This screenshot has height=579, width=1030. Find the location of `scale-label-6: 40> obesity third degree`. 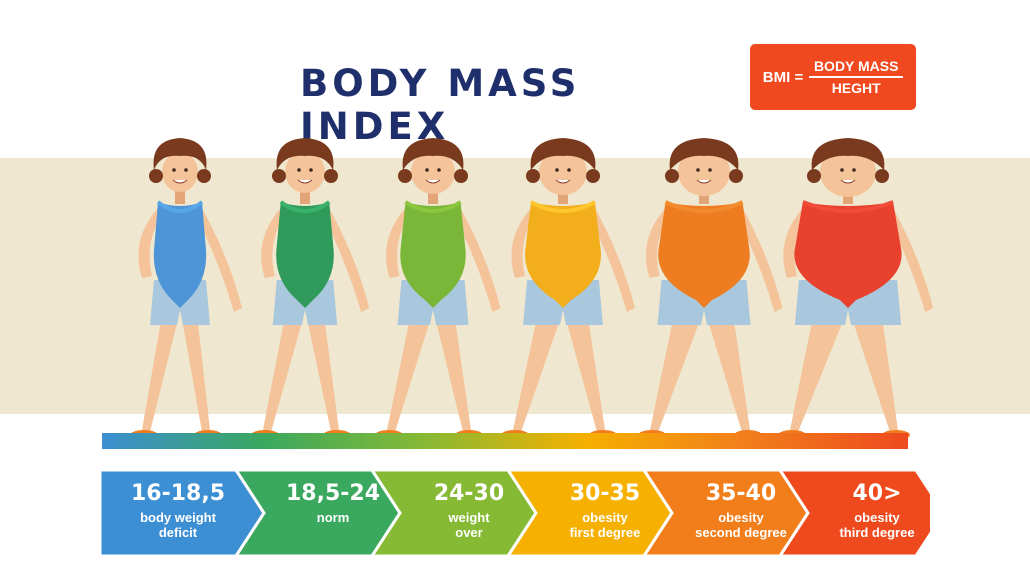

scale-label-6: 40> obesity third degree is located at coordinates (877, 511).